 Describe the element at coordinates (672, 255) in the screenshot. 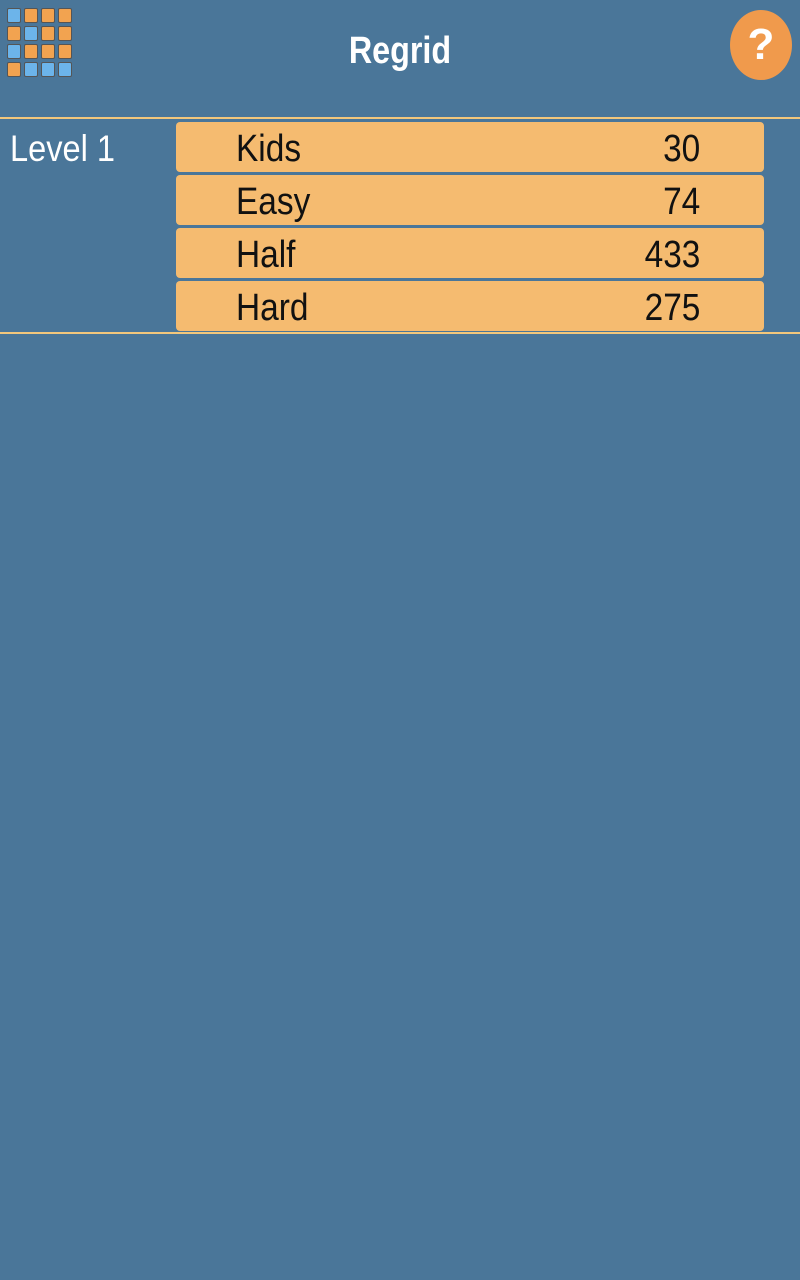

I see `difficulty-count: 433` at that location.